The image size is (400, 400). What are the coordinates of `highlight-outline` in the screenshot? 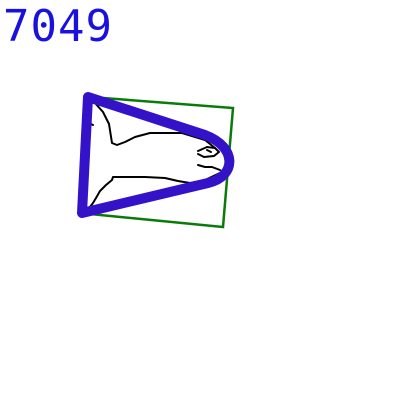 It's located at (156, 155).